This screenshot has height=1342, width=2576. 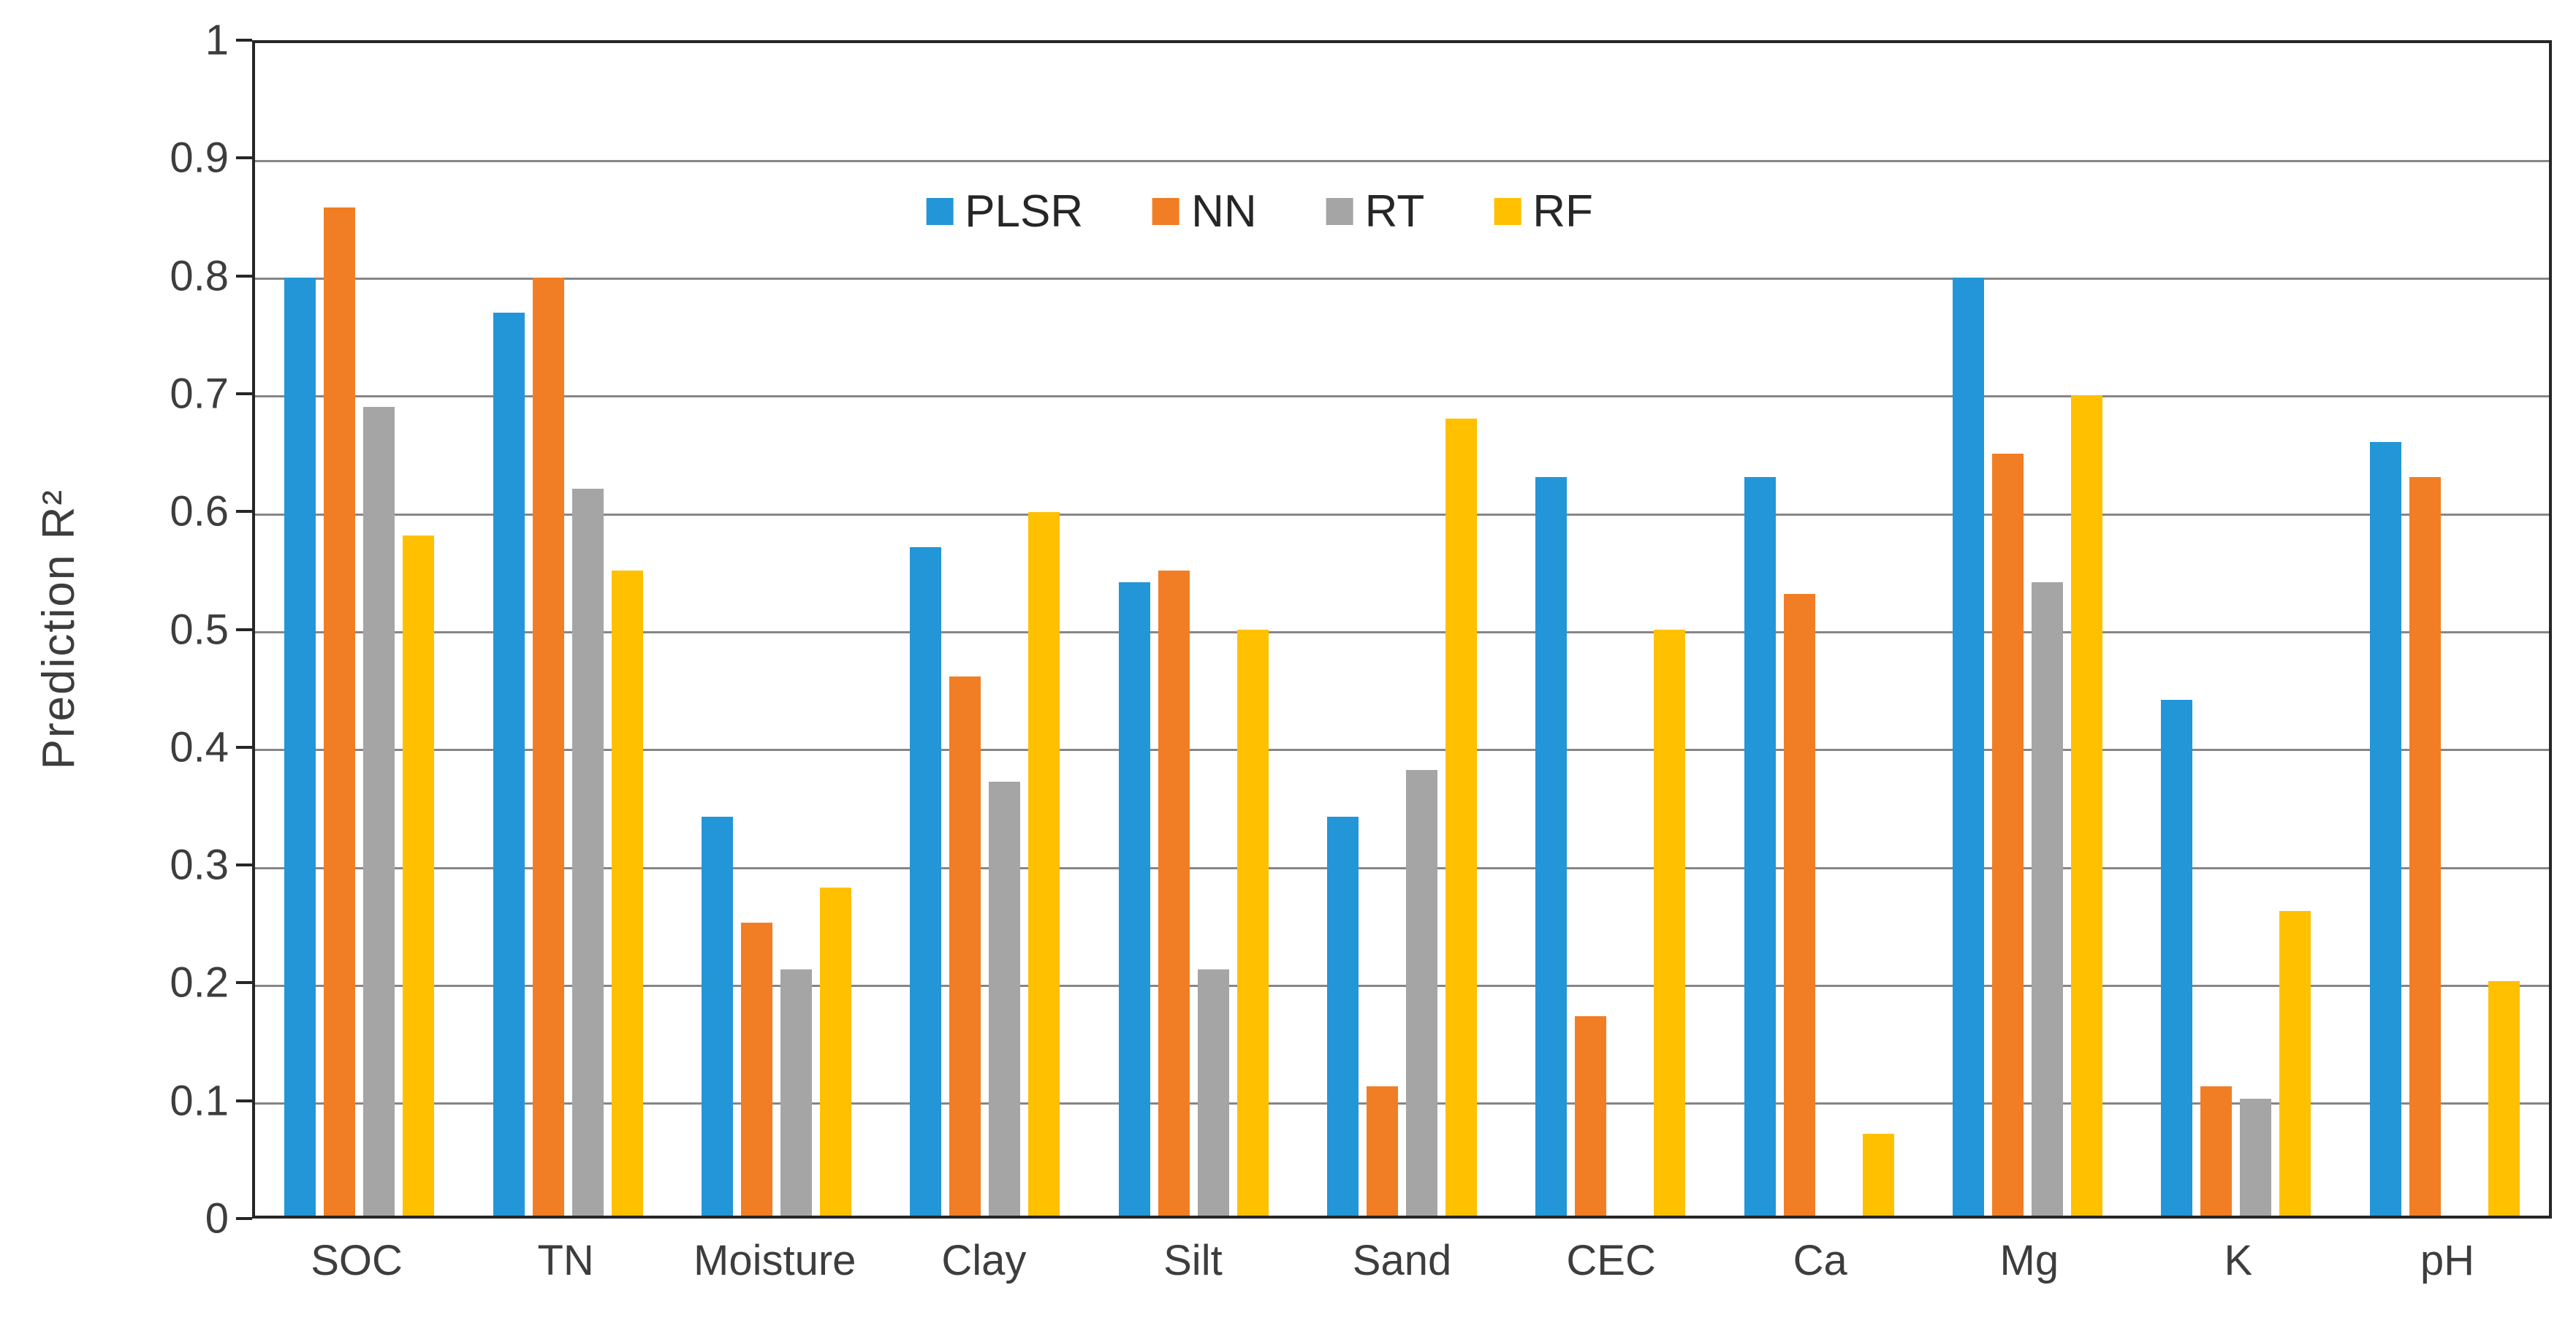 What do you see at coordinates (984, 1260) in the screenshot?
I see `x-category-label-clay: Clay` at bounding box center [984, 1260].